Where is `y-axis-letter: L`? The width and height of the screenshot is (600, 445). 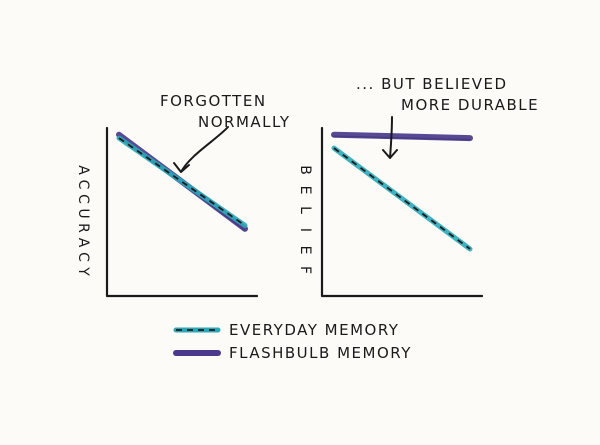
y-axis-letter: L is located at coordinates (305, 210).